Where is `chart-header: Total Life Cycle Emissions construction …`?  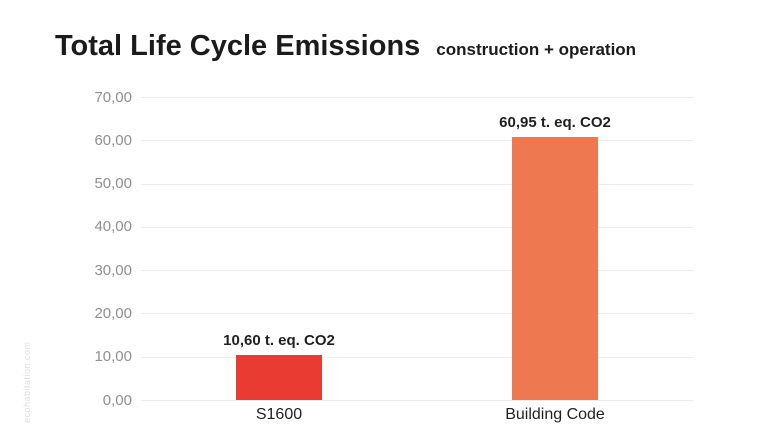 chart-header: Total Life Cycle Emissions construction … is located at coordinates (345, 46).